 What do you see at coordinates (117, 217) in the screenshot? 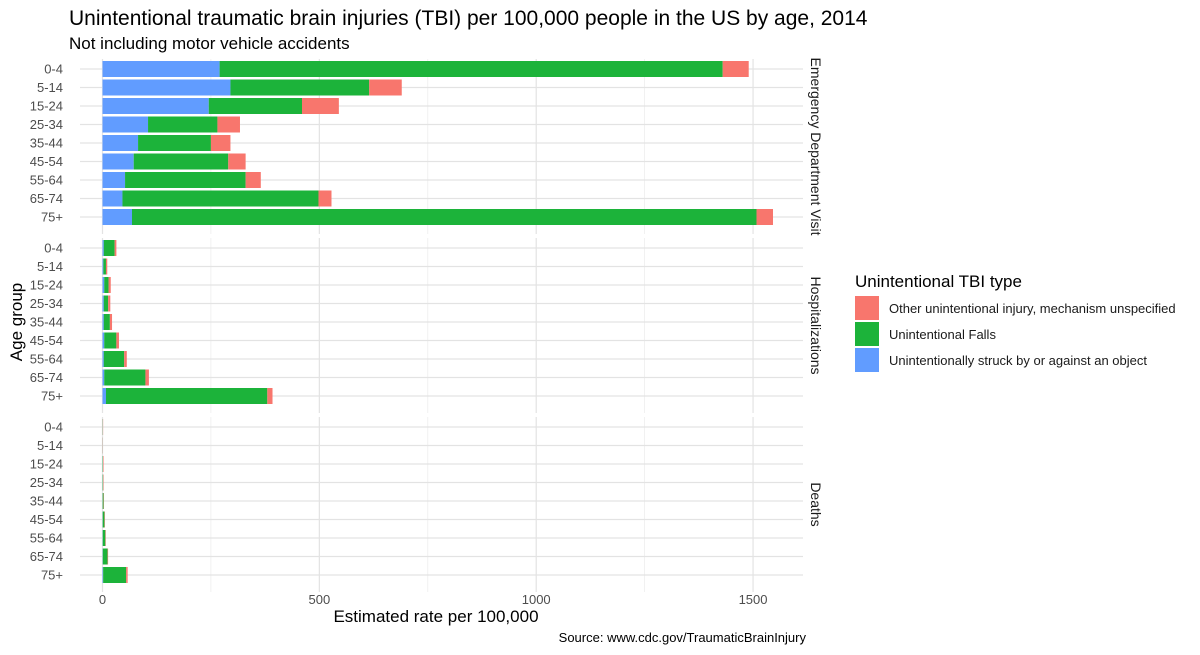
I see `bar-emergency-department-visit-75-unintentionally-struck-by-or-against-an-object` at bounding box center [117, 217].